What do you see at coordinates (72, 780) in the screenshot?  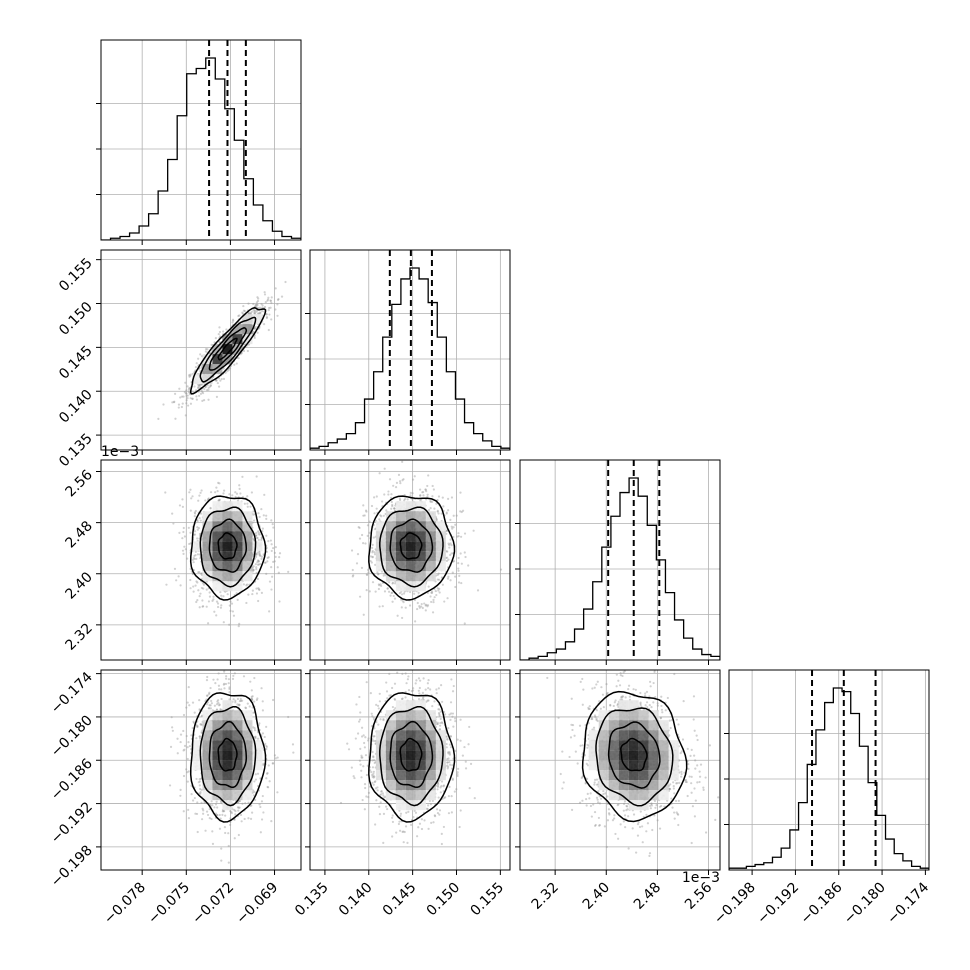 I see `y-tick-label: −0.186` at bounding box center [72, 780].